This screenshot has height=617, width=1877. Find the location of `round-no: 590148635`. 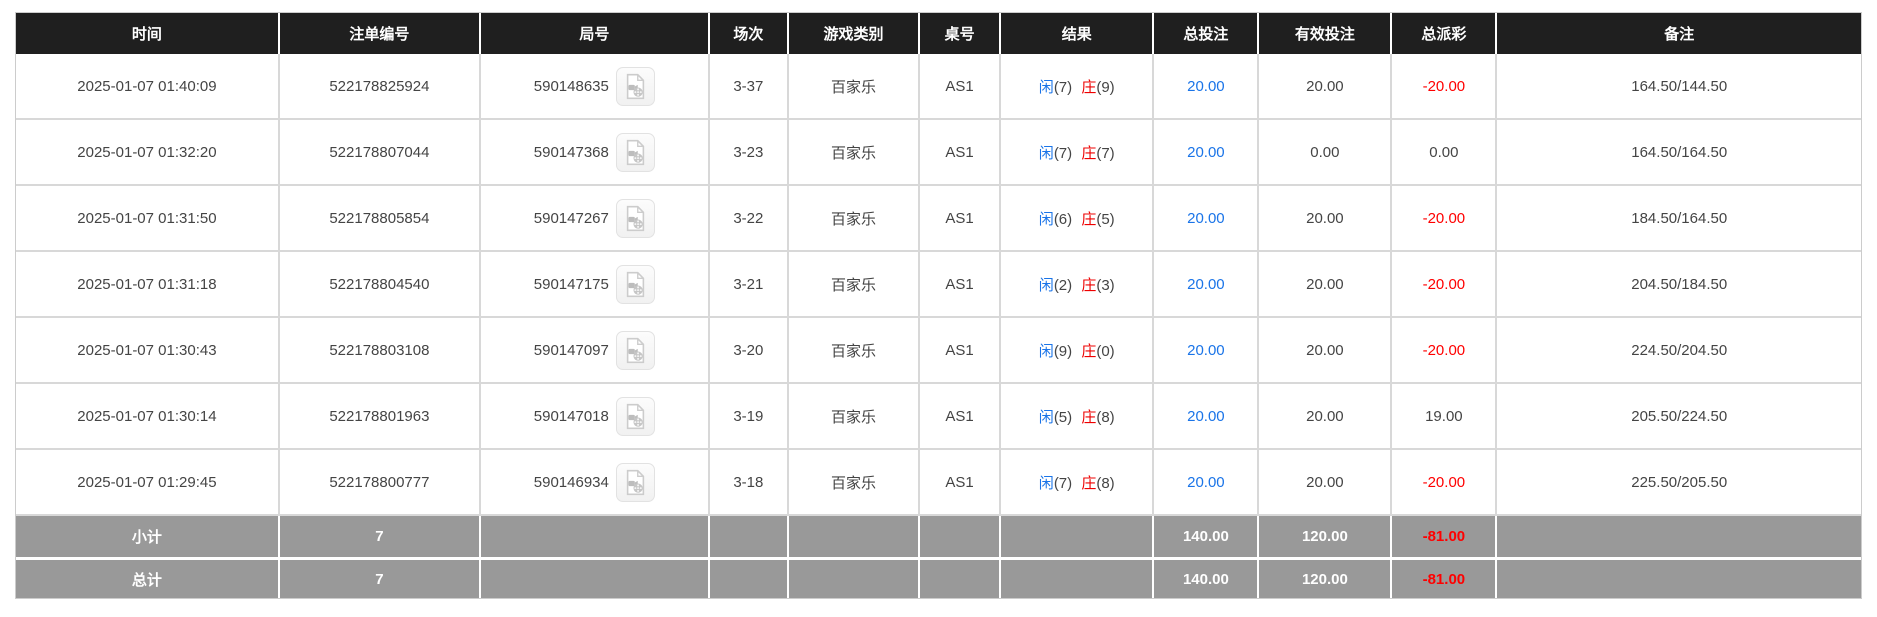

round-no: 590148635 is located at coordinates (571, 86).